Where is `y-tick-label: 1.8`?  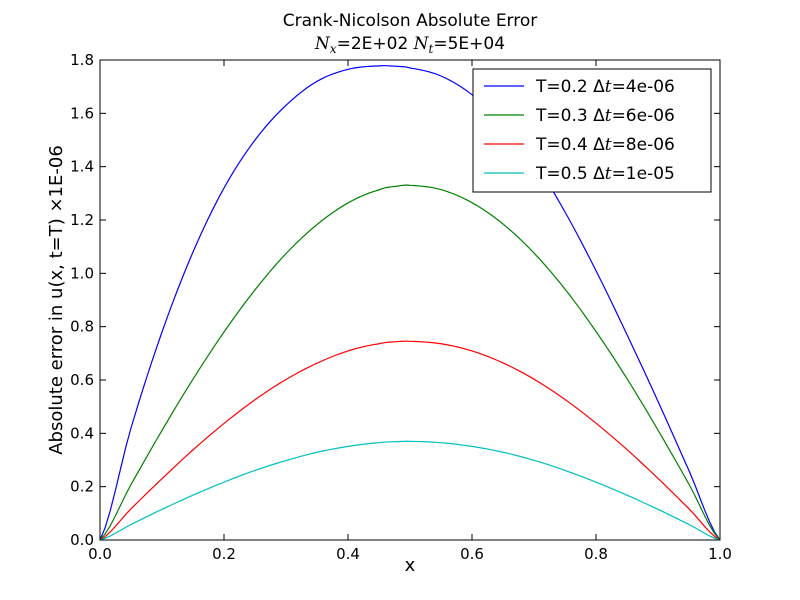
y-tick-label: 1.8 is located at coordinates (82, 60).